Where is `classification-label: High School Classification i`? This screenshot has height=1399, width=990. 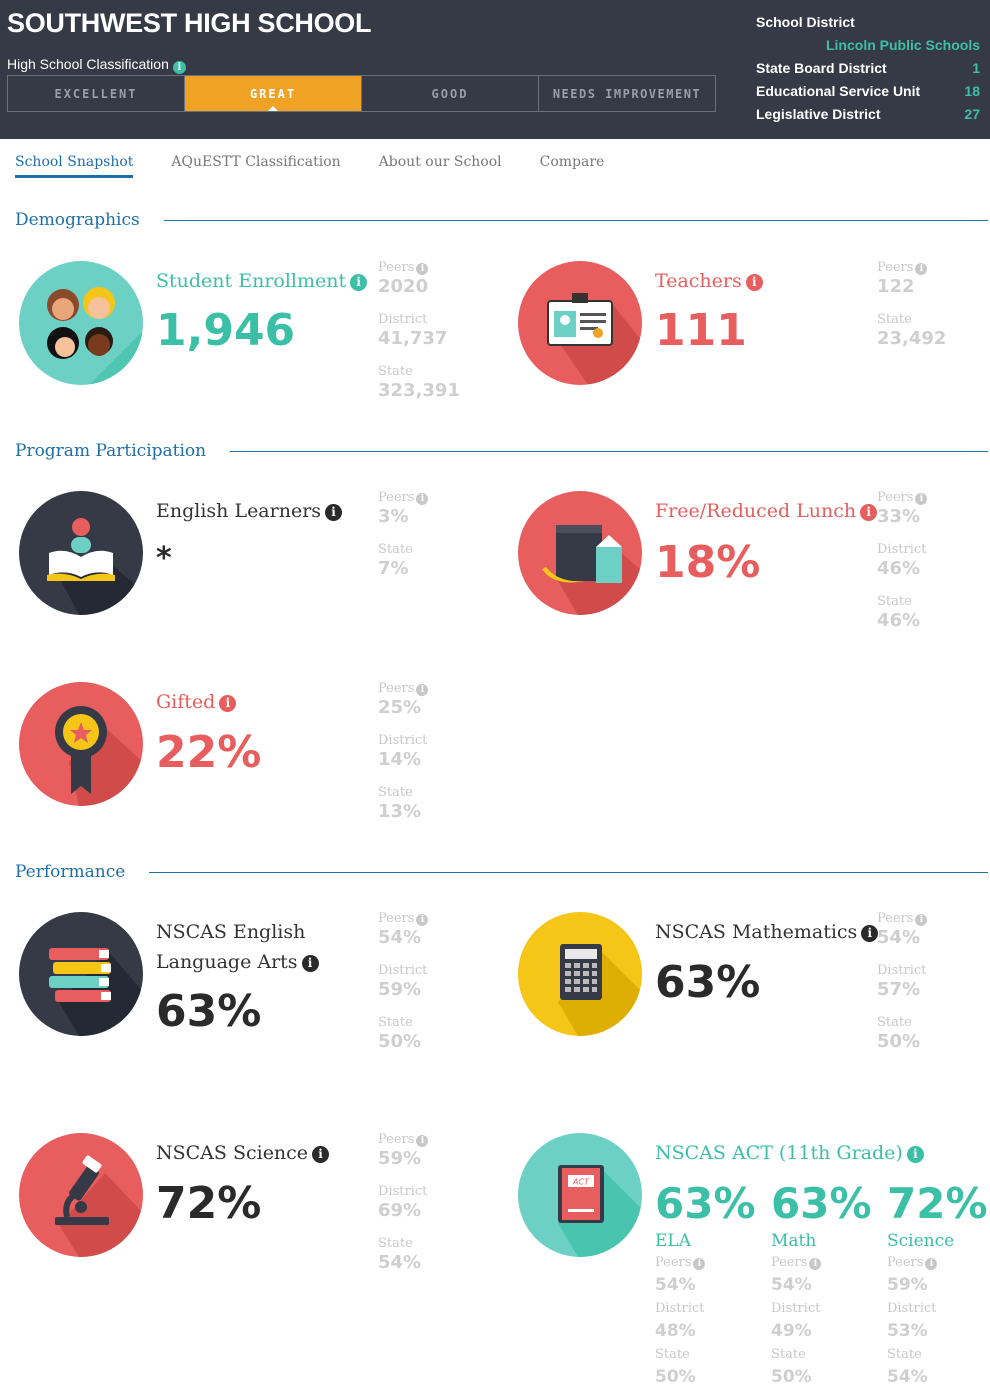
classification-label: High School Classification i is located at coordinates (96, 65).